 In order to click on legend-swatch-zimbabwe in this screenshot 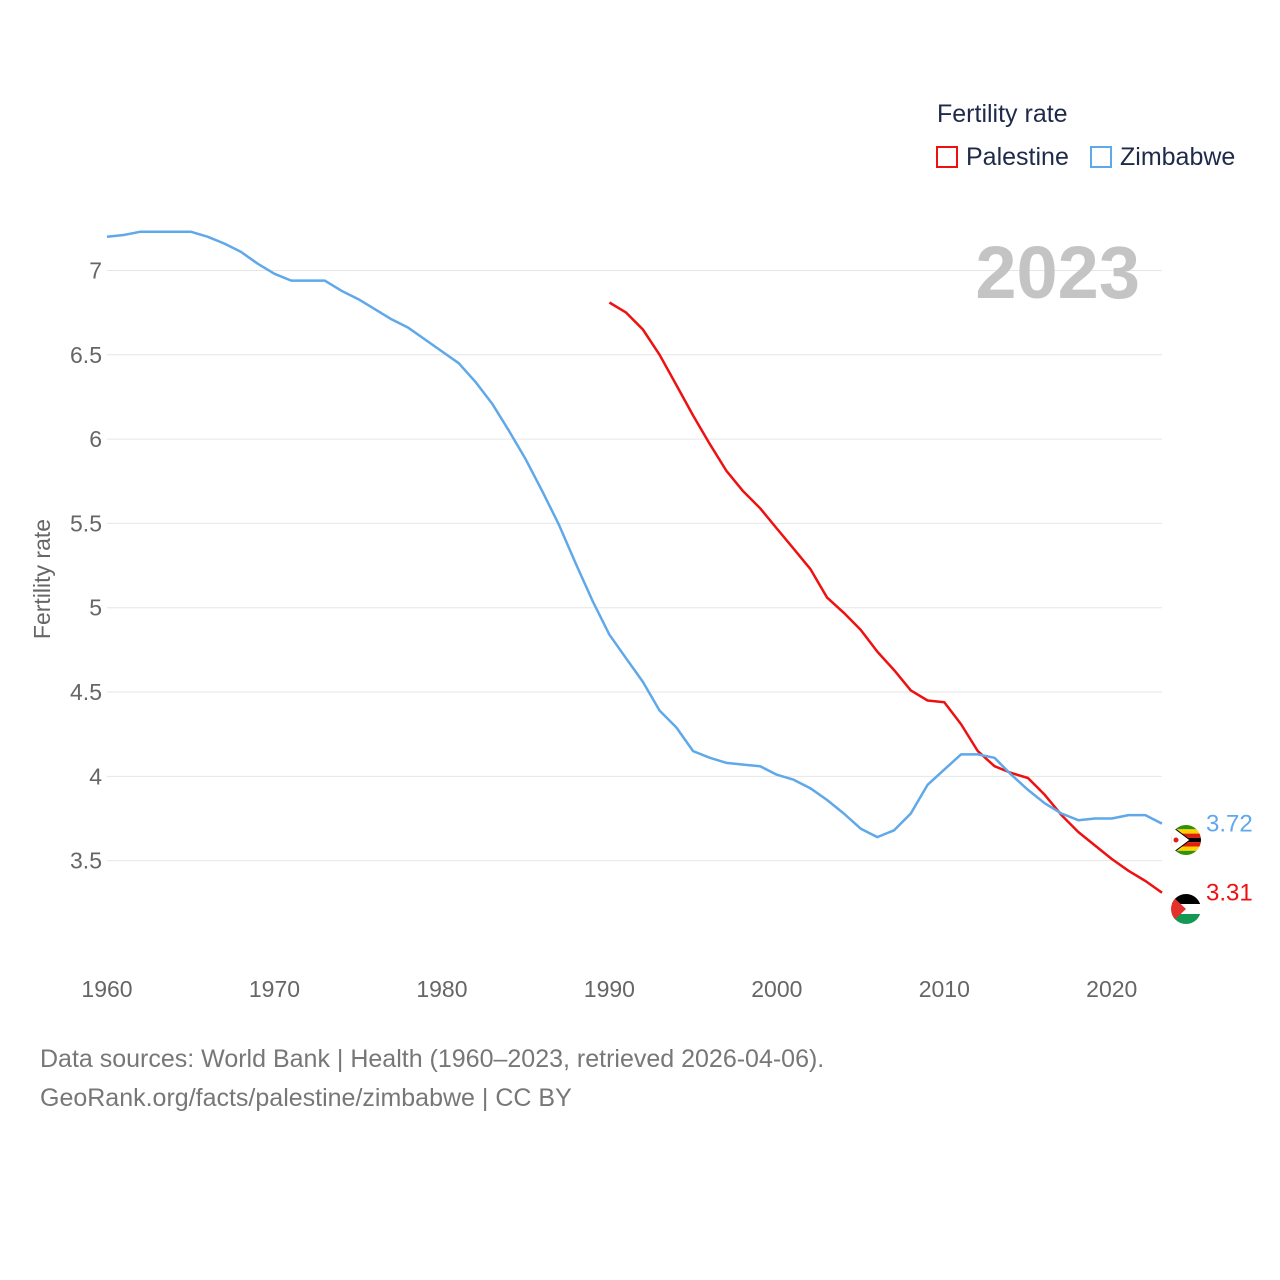, I will do `click(1101, 157)`.